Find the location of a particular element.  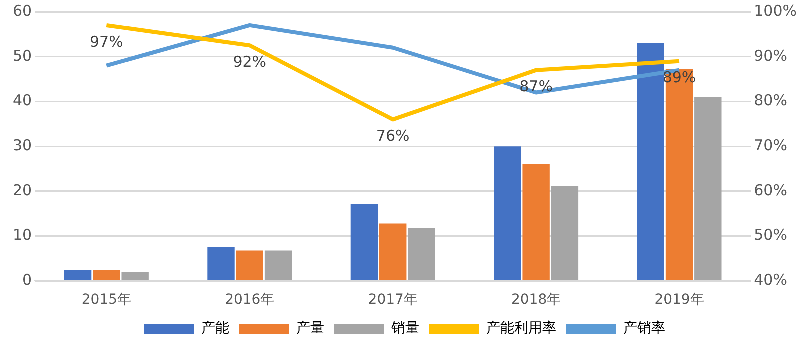

y2-tick-label: 50% is located at coordinates (771, 235).